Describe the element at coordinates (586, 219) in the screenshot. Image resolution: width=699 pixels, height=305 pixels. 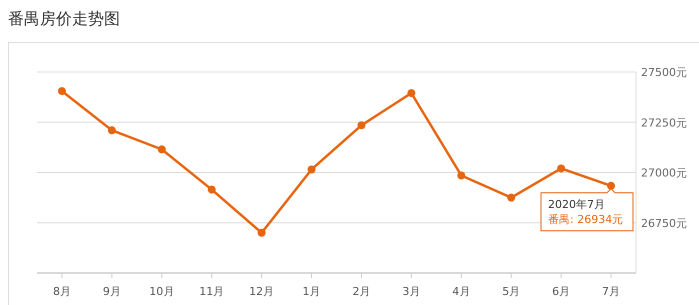
I see `annotation: 番禺: 26934元` at that location.